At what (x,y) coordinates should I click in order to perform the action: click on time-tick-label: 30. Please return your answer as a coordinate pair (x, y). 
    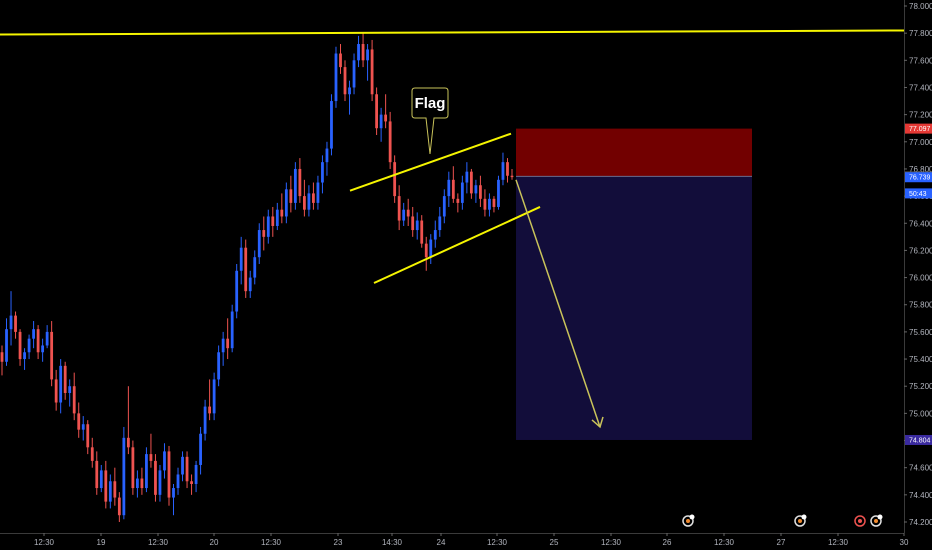
    Looking at the image, I should click on (904, 542).